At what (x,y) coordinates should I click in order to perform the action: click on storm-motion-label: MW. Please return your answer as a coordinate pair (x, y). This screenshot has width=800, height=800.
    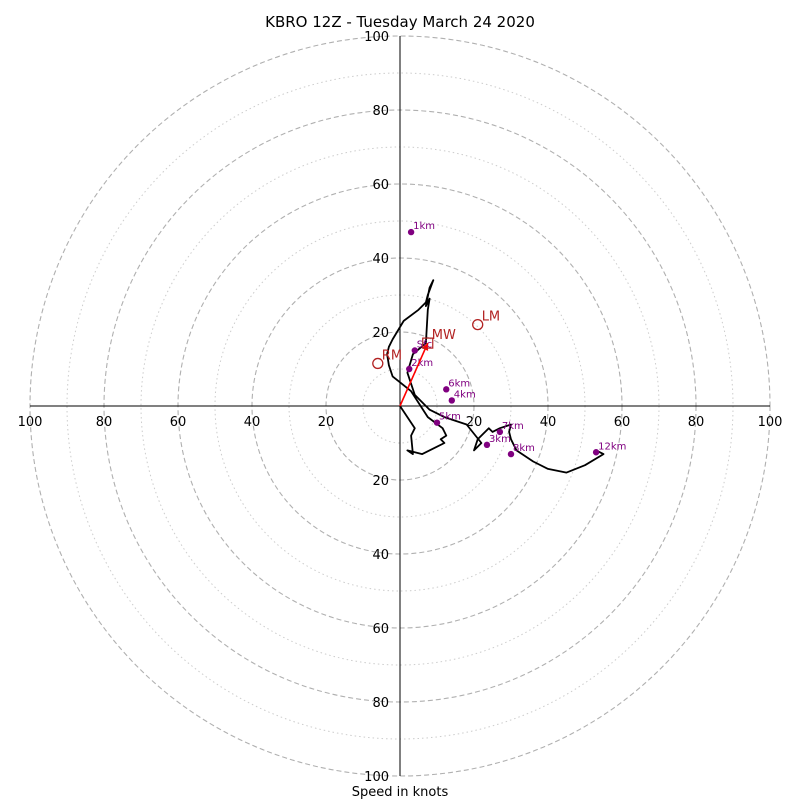
    Looking at the image, I should click on (444, 335).